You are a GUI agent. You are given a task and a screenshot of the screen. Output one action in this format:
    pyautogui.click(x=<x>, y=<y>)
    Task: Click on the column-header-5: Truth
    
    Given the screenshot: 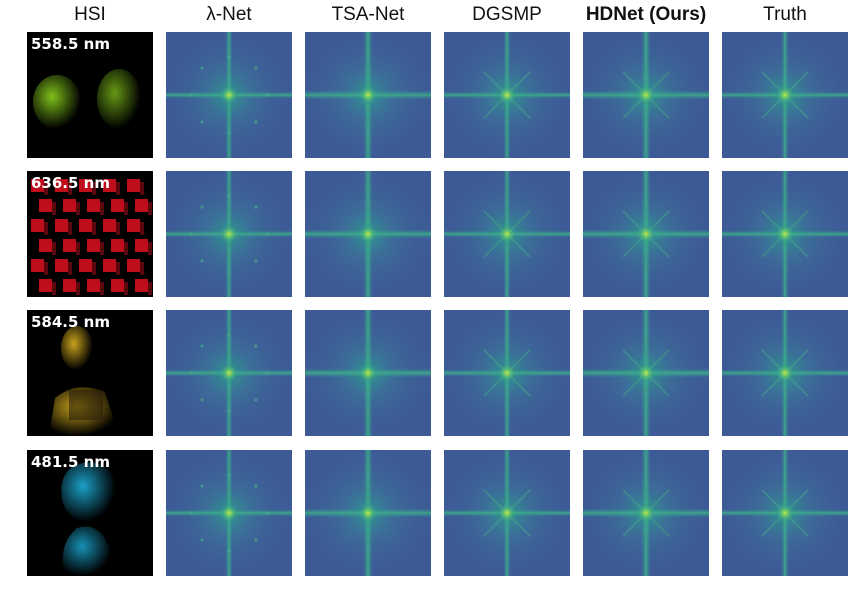 What is the action you would take?
    pyautogui.click(x=785, y=14)
    